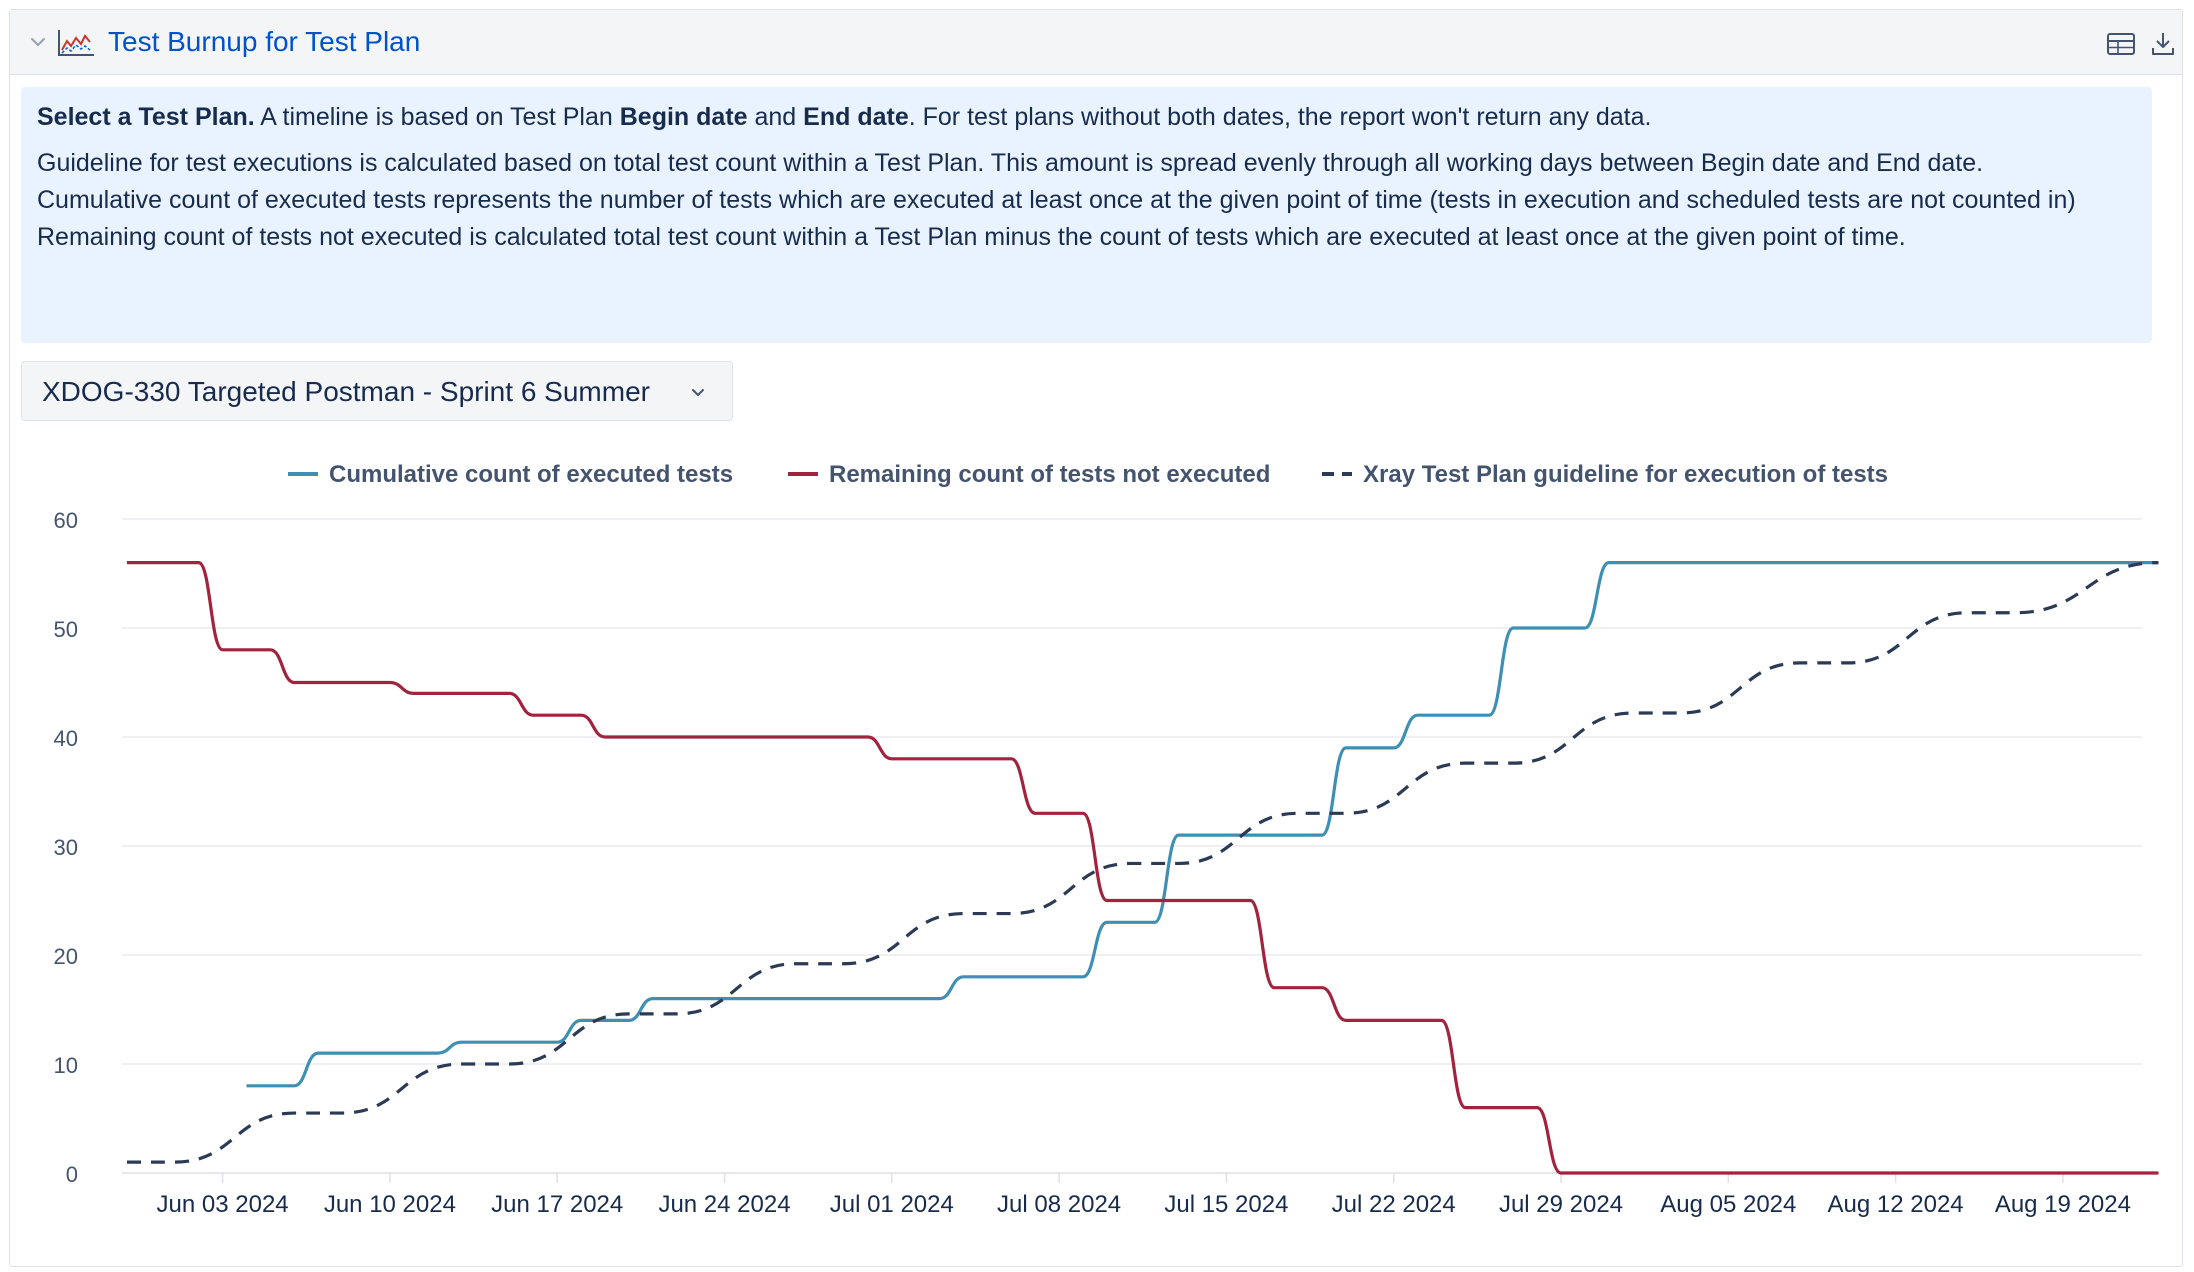 This screenshot has width=2194, height=1272. I want to click on line-chart-icon, so click(76, 43).